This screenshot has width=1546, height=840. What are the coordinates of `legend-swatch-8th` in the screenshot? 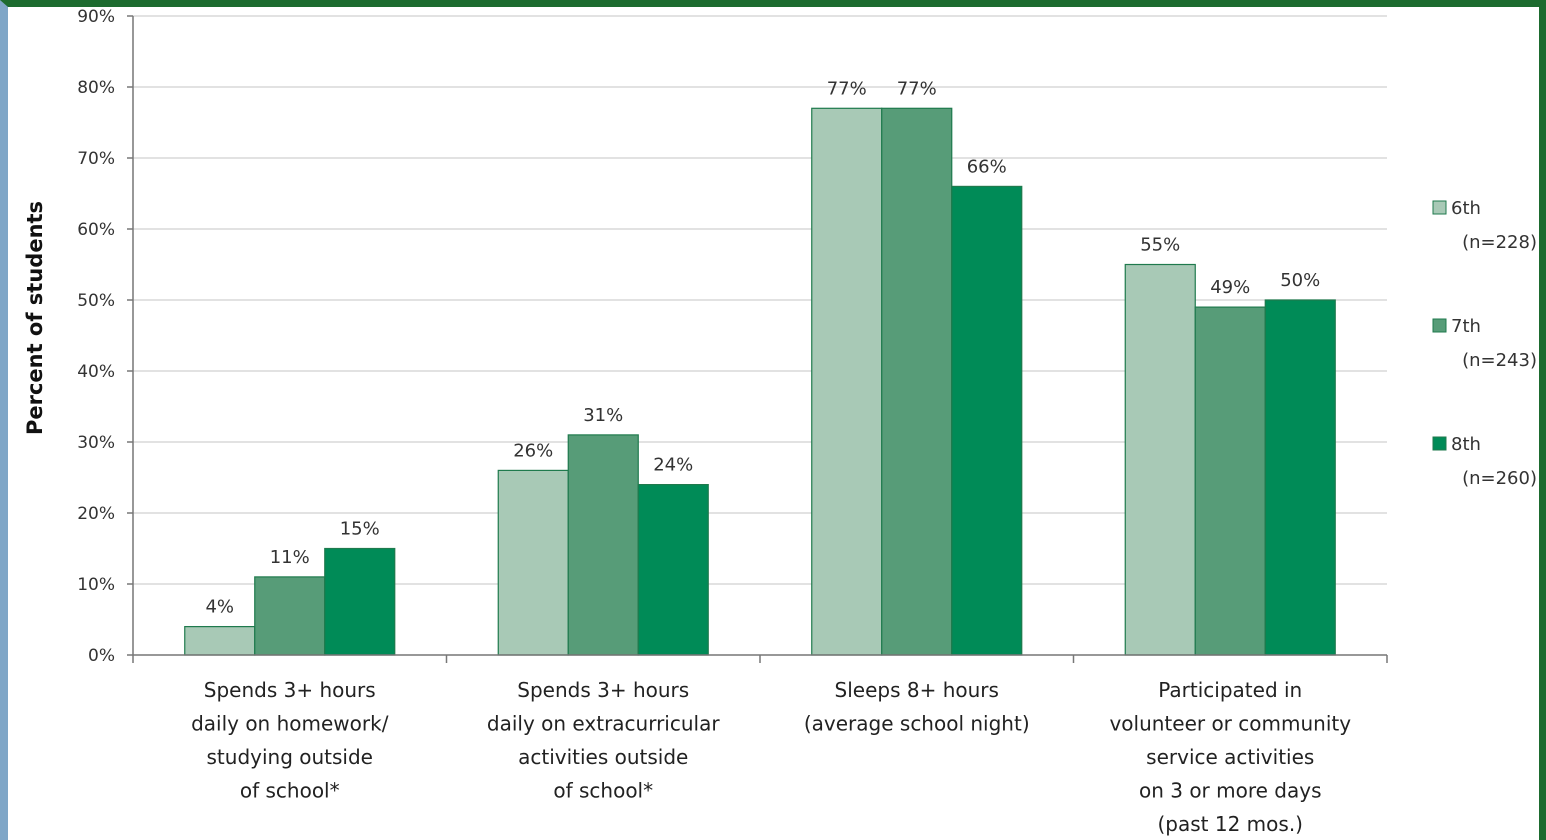 It's located at (1439, 443).